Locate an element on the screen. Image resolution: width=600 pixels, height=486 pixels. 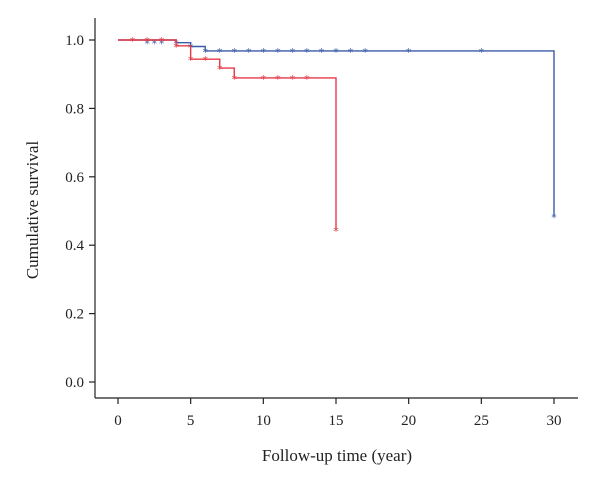
x-tick-label: 30 is located at coordinates (554, 421).